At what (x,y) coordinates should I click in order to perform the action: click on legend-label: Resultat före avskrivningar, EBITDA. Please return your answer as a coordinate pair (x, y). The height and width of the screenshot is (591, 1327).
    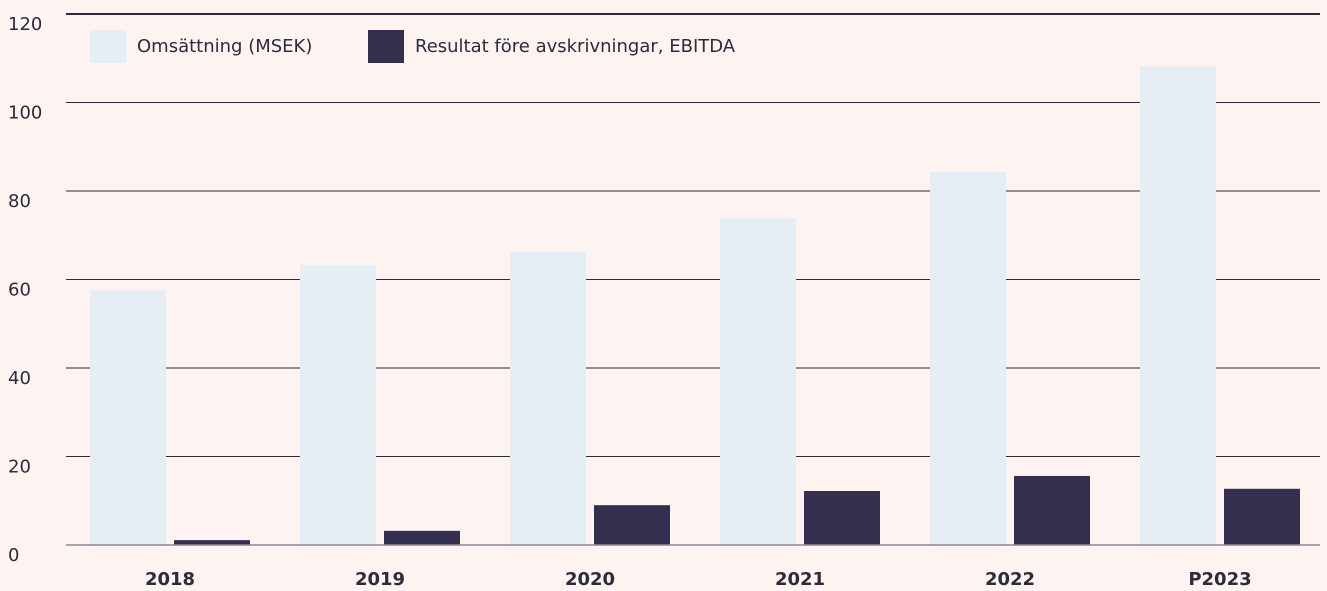
    Looking at the image, I should click on (575, 46).